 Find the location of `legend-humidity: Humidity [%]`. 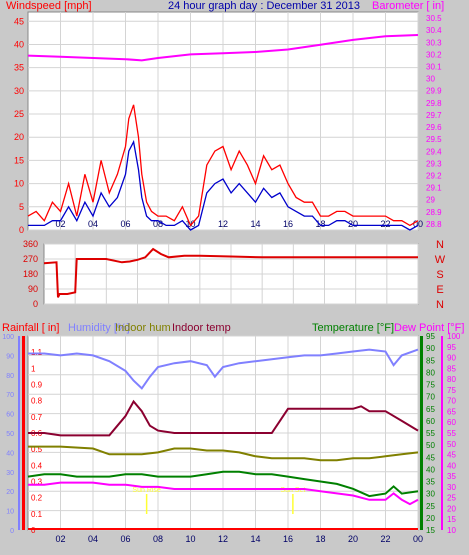

legend-humidity: Humidity [%] is located at coordinates (99, 328).